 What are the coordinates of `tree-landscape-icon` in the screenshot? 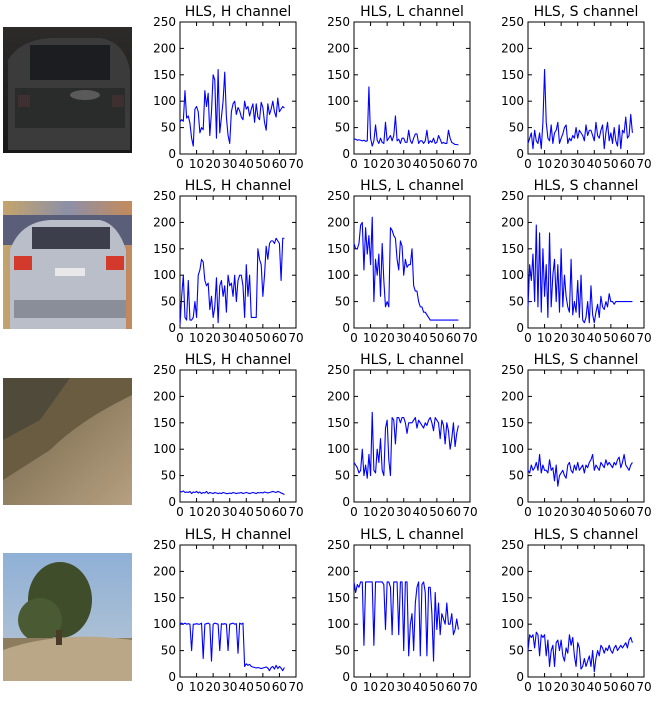 It's located at (67, 617).